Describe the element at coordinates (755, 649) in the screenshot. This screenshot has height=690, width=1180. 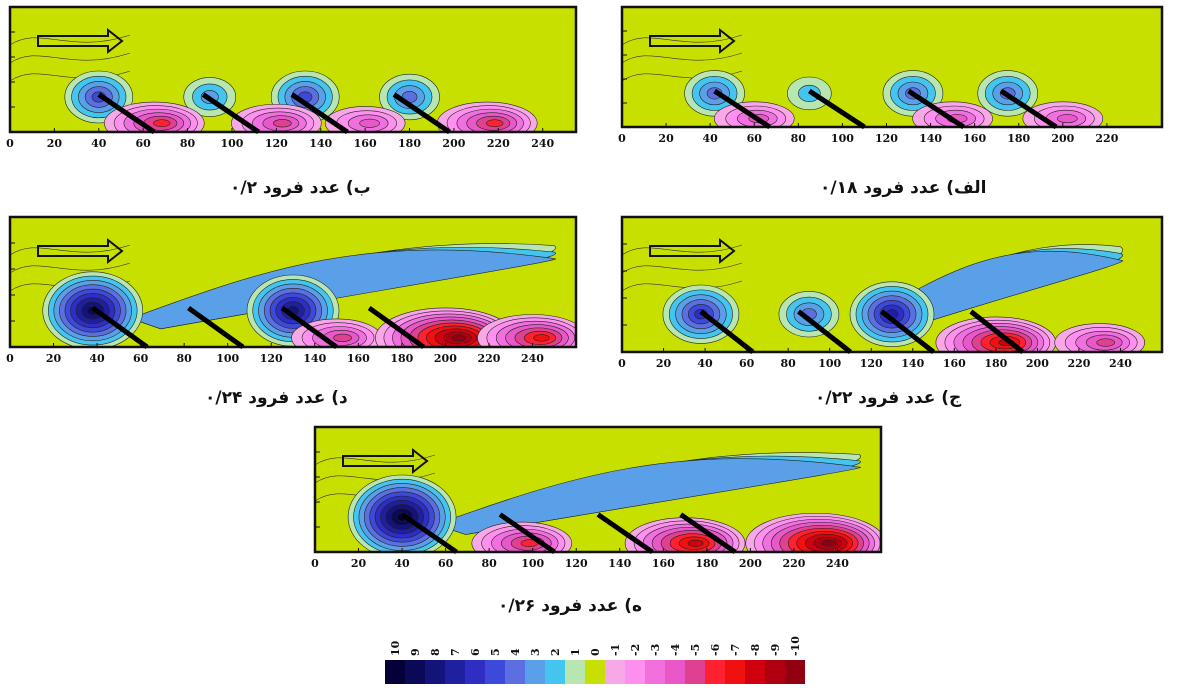
I see `colorbar-label: -8` at that location.